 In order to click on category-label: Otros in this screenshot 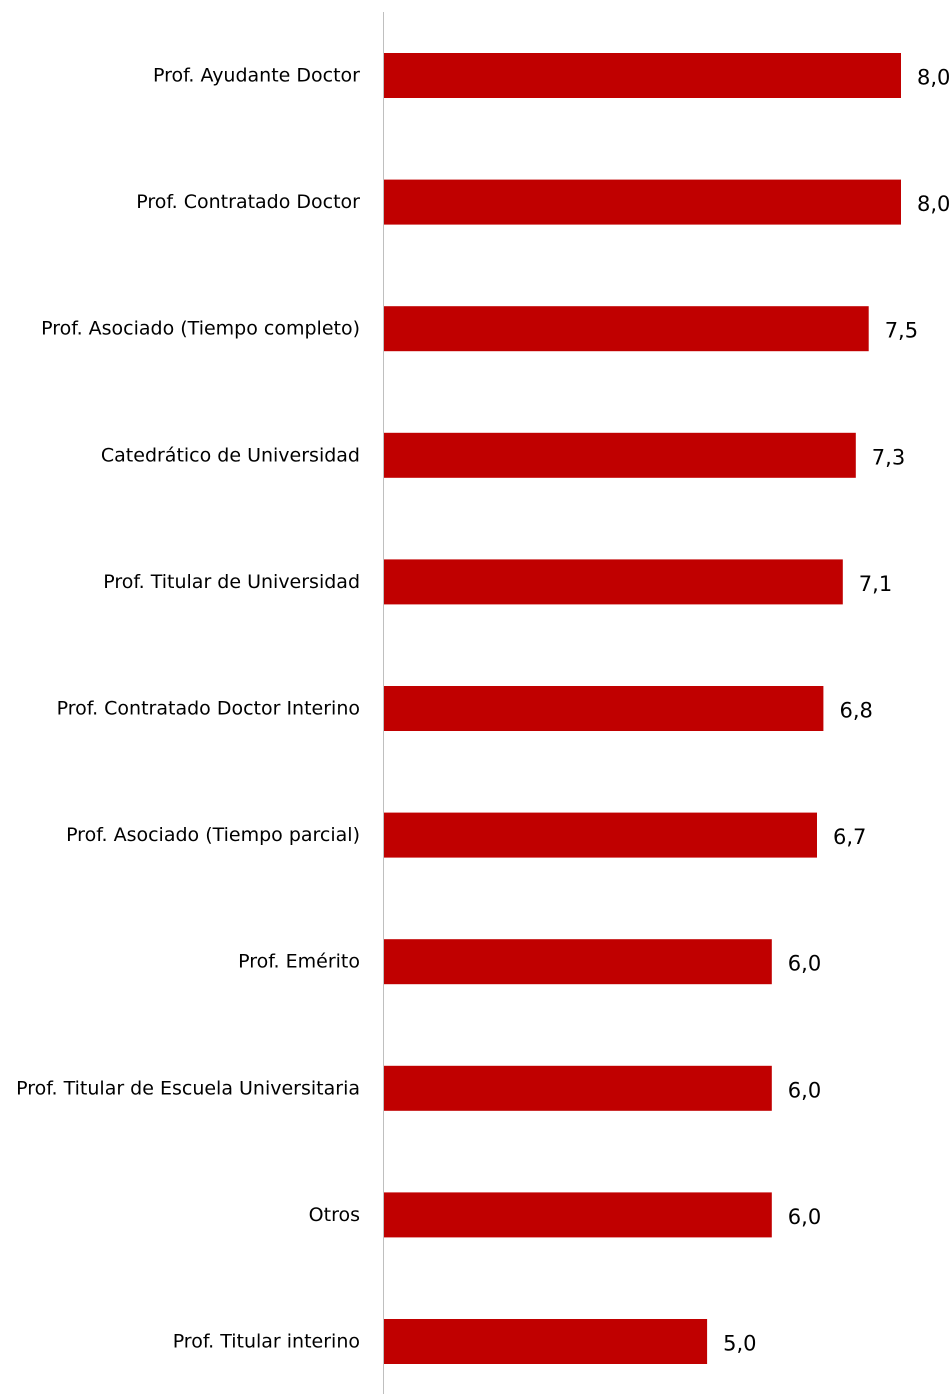, I will do `click(334, 1215)`.